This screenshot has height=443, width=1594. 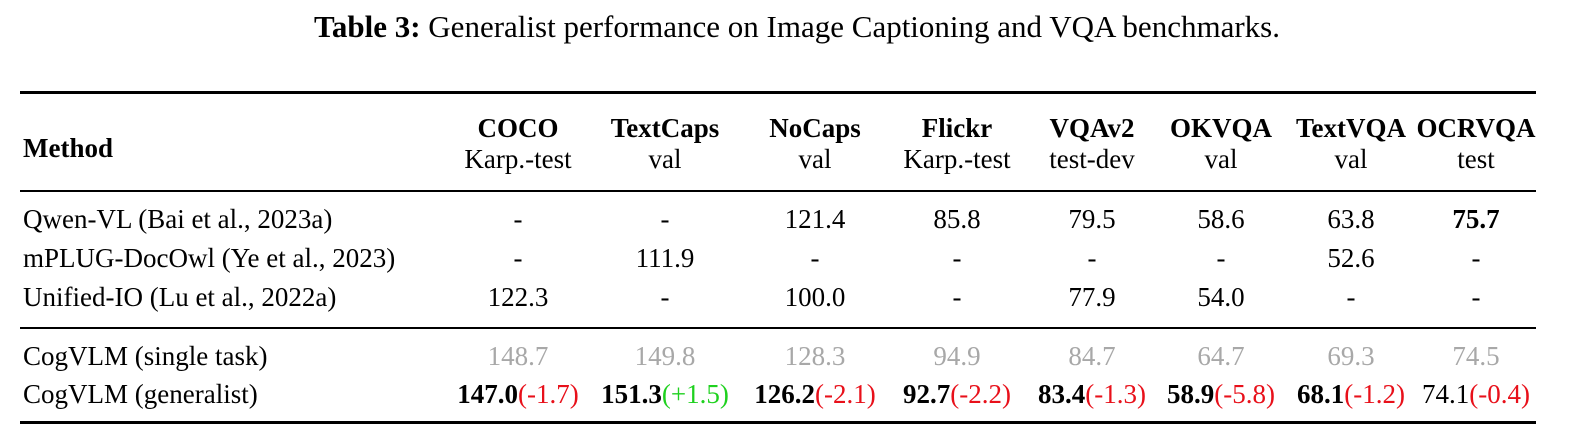 I want to click on value-cell: 63.8, so click(x=1351, y=219).